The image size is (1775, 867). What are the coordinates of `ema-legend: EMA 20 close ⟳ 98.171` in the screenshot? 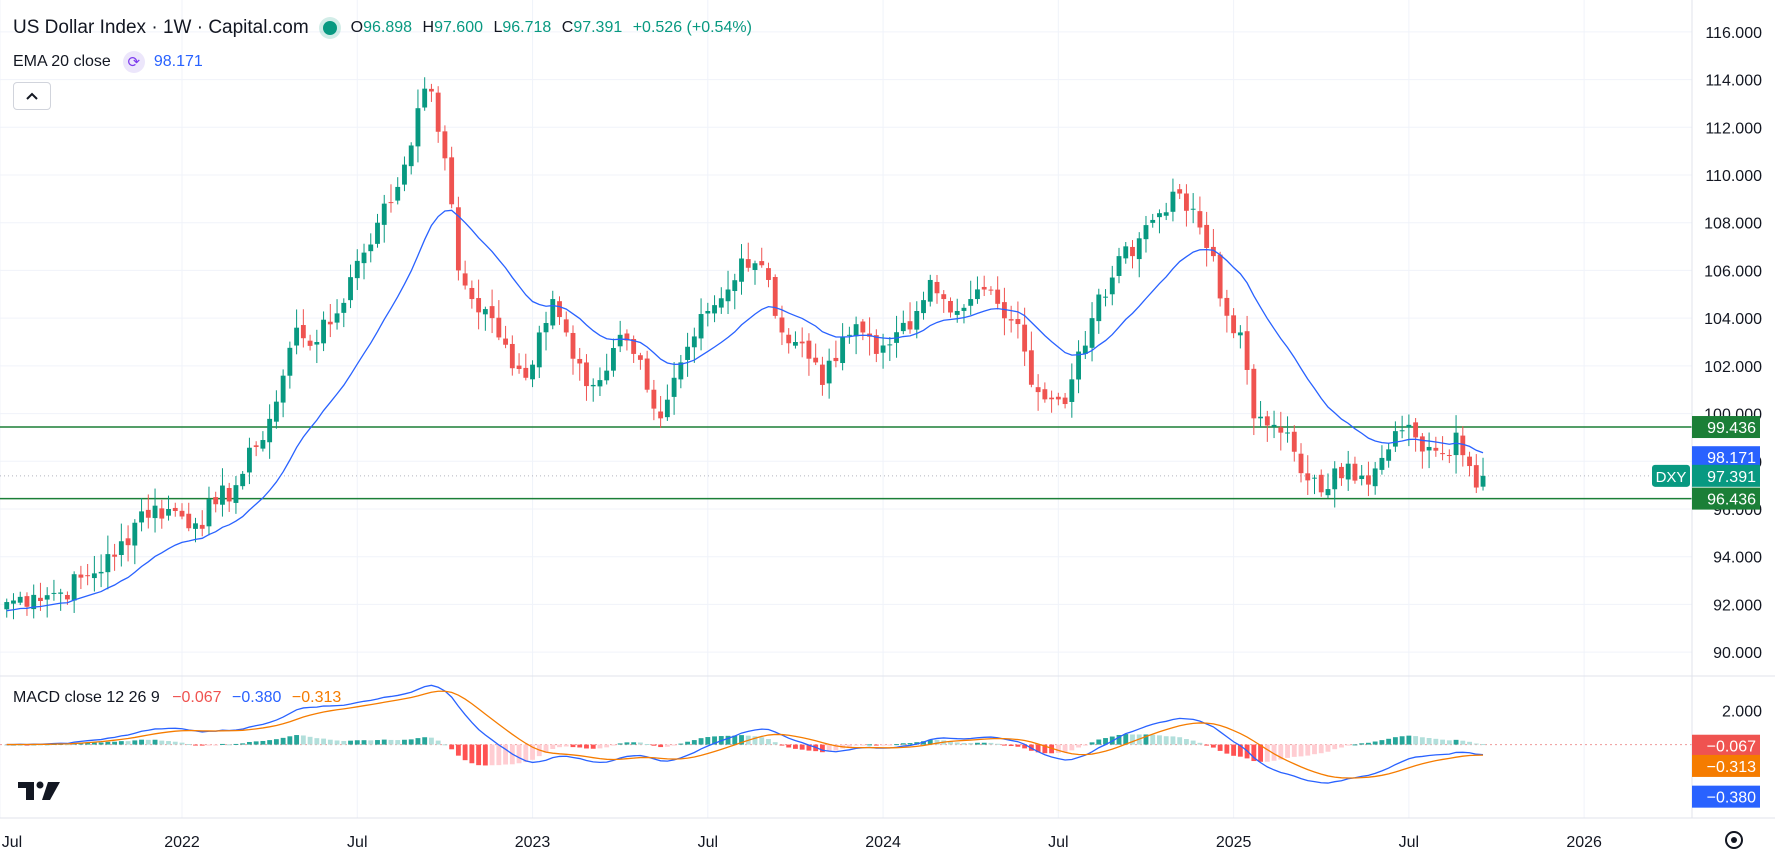 It's located at (108, 62).